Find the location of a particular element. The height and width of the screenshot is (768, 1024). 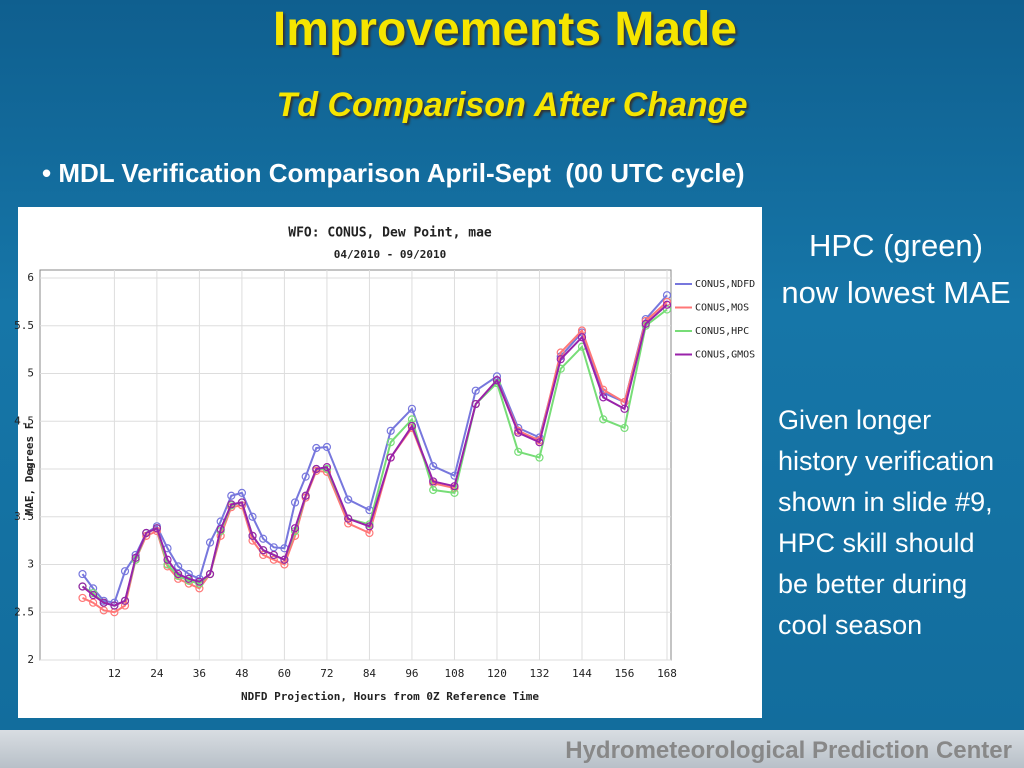

x-tick-label: 132 is located at coordinates (540, 673).